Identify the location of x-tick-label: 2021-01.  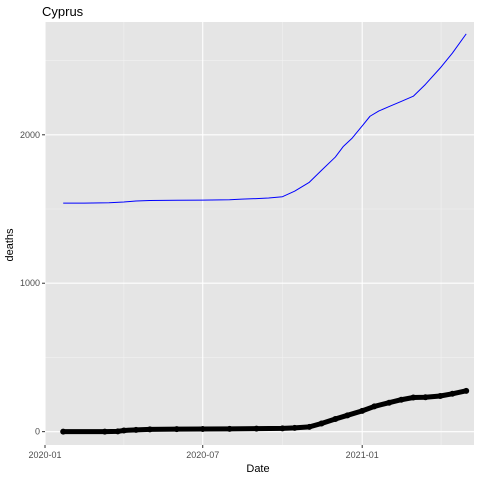
(362, 455).